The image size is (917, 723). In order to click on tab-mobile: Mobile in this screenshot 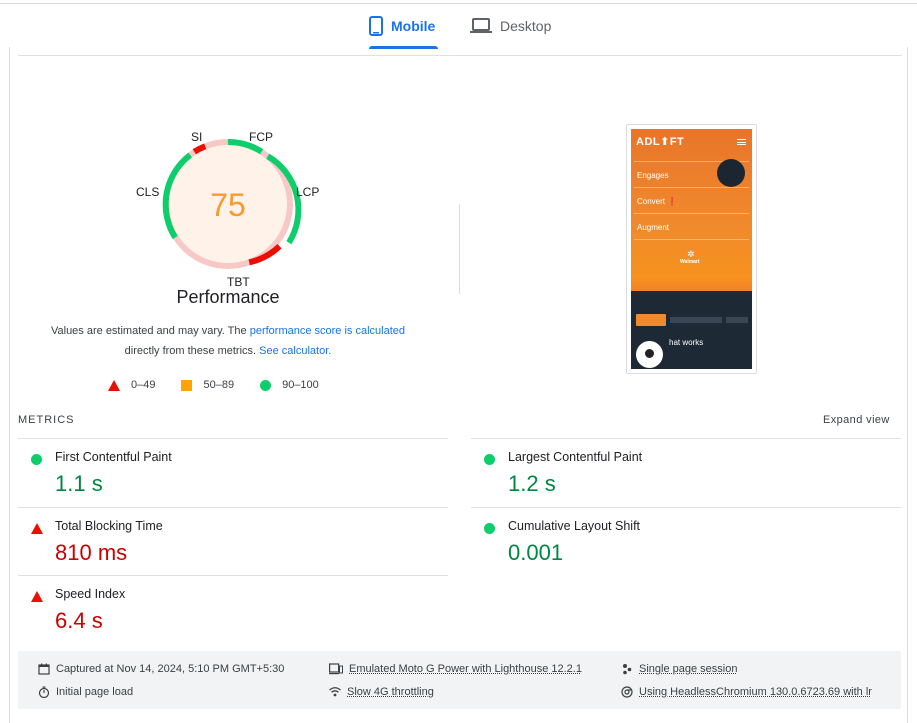, I will do `click(402, 26)`.